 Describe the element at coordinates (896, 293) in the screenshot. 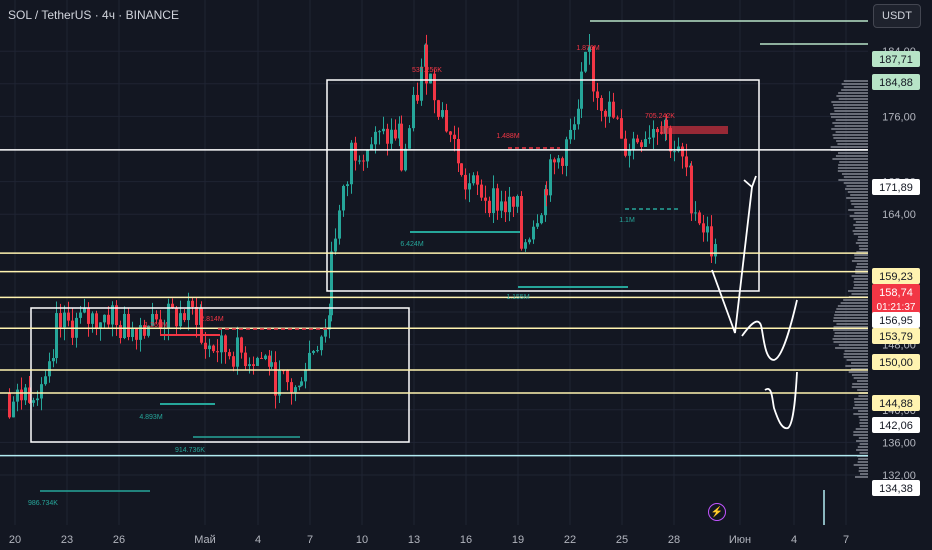

I see `price-level-label: 158,74` at that location.